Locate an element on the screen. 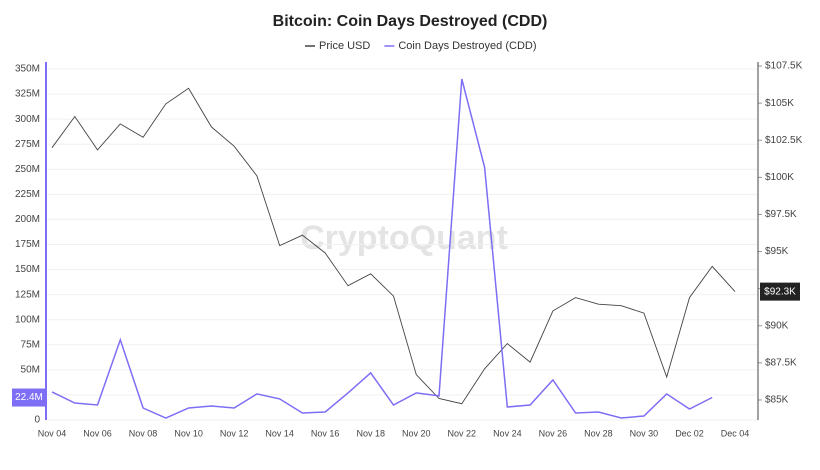 This screenshot has width=820, height=470. y-tick-label: 325M is located at coordinates (27, 94).